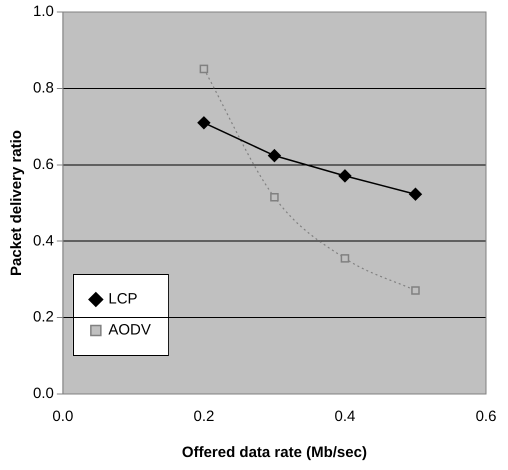  Describe the element at coordinates (17, 203) in the screenshot. I see `y-axis-title: Packet delivery ratio` at that location.